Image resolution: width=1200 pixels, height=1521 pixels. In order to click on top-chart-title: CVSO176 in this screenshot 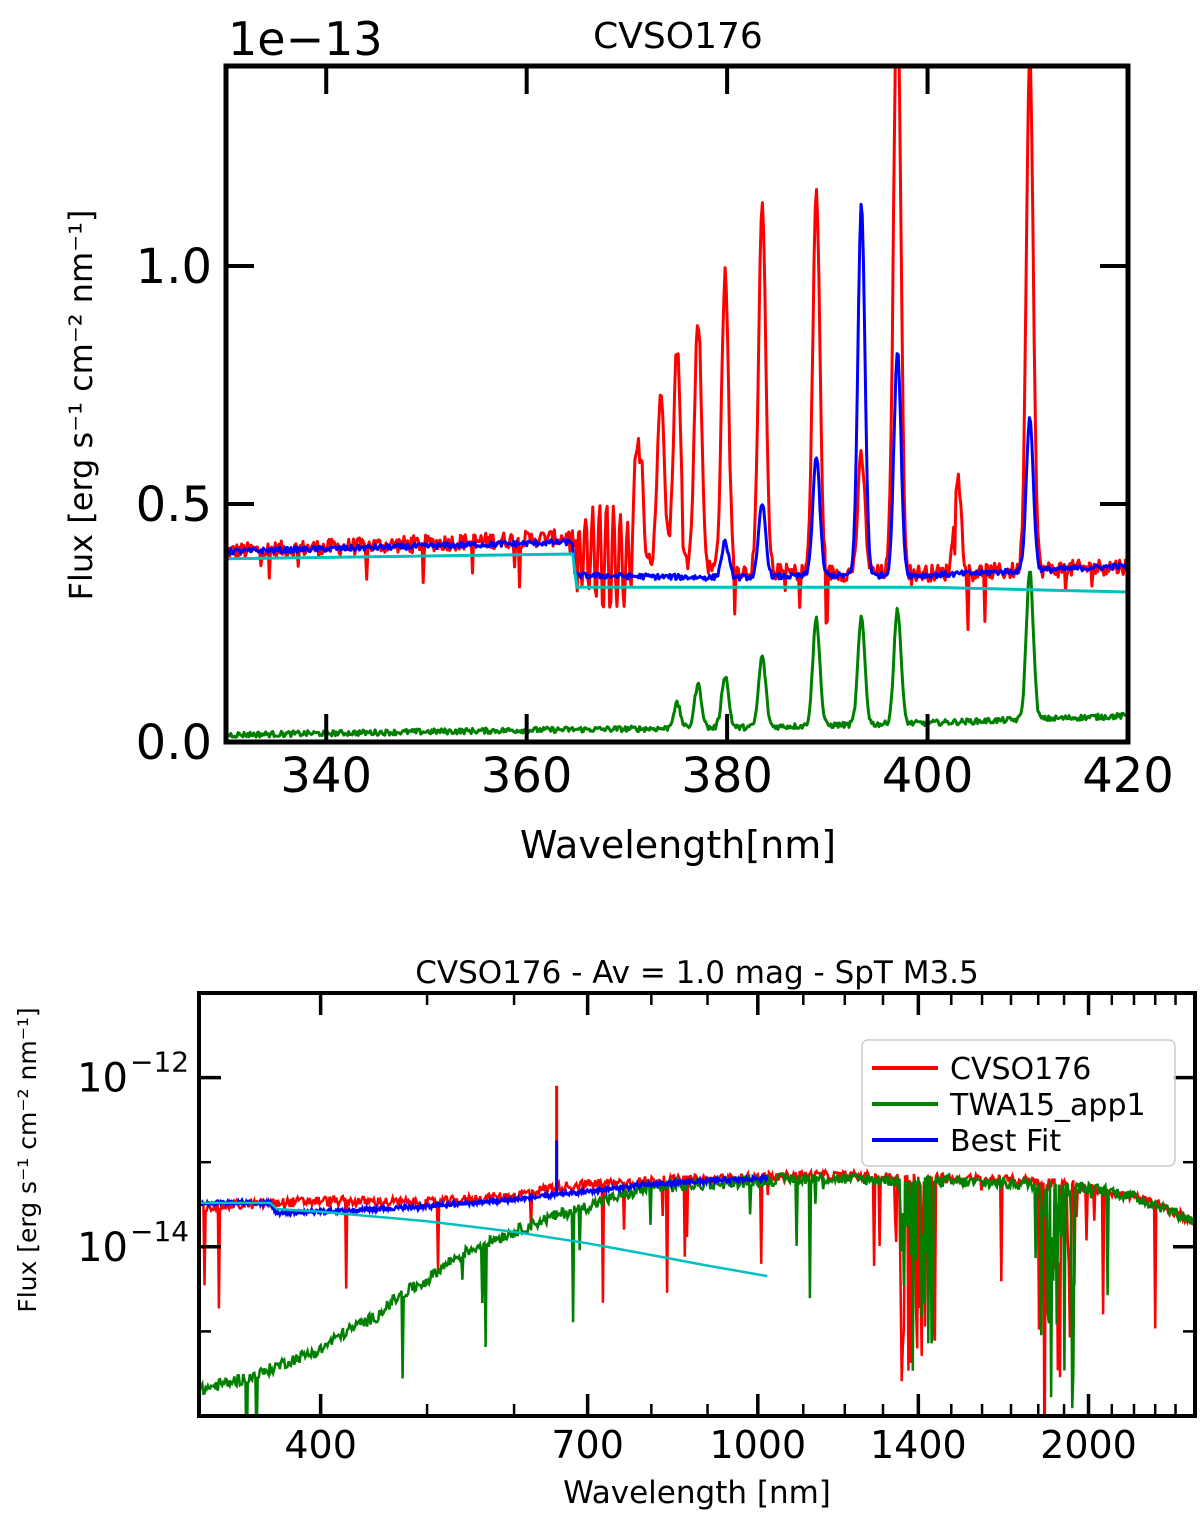, I will do `click(678, 36)`.